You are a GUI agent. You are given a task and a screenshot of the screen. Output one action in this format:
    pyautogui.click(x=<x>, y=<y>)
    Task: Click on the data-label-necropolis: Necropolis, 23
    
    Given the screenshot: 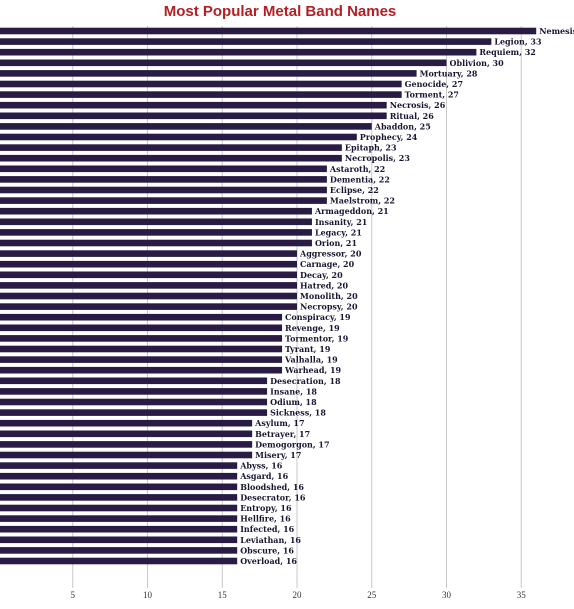 What is the action you would take?
    pyautogui.click(x=377, y=158)
    